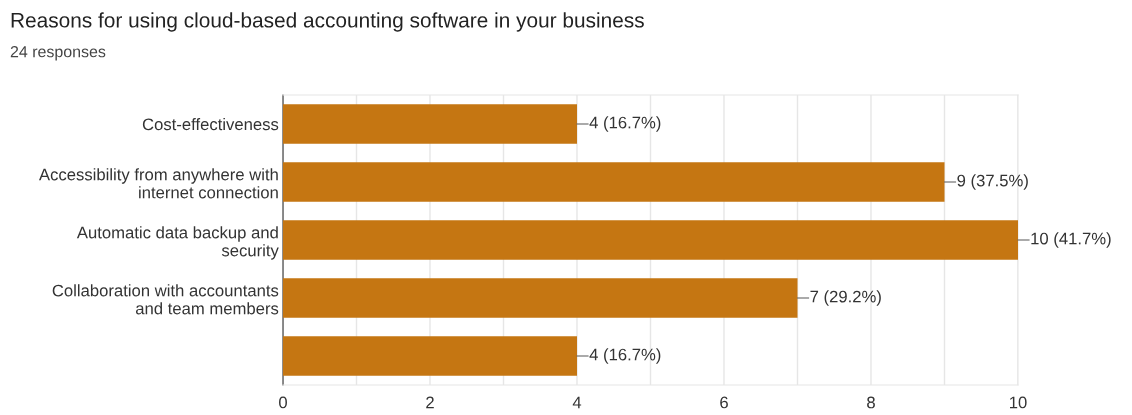 The width and height of the screenshot is (1132, 415). What do you see at coordinates (283, 402) in the screenshot?
I see `x-tick-label: 0` at bounding box center [283, 402].